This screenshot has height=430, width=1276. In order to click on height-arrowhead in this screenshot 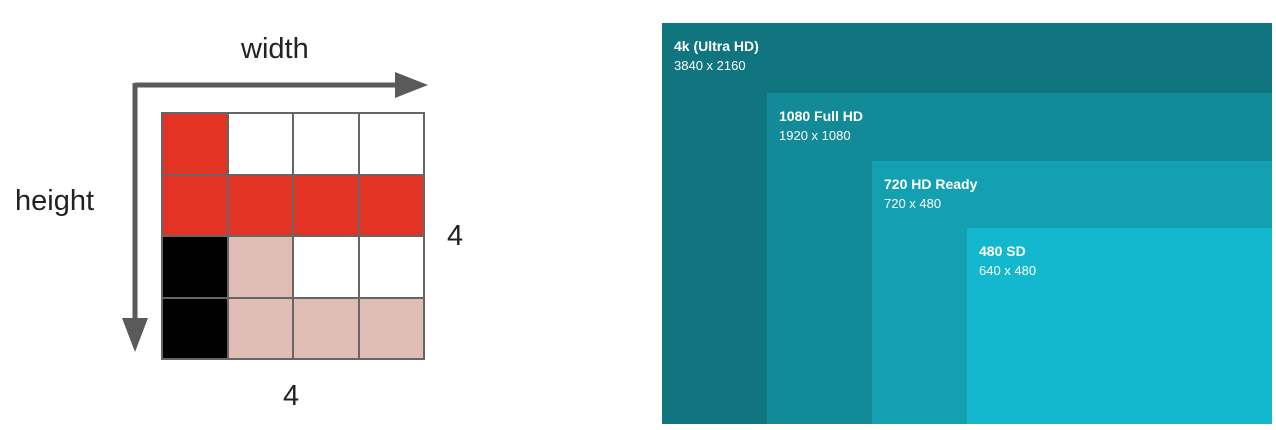, I will do `click(135, 335)`.